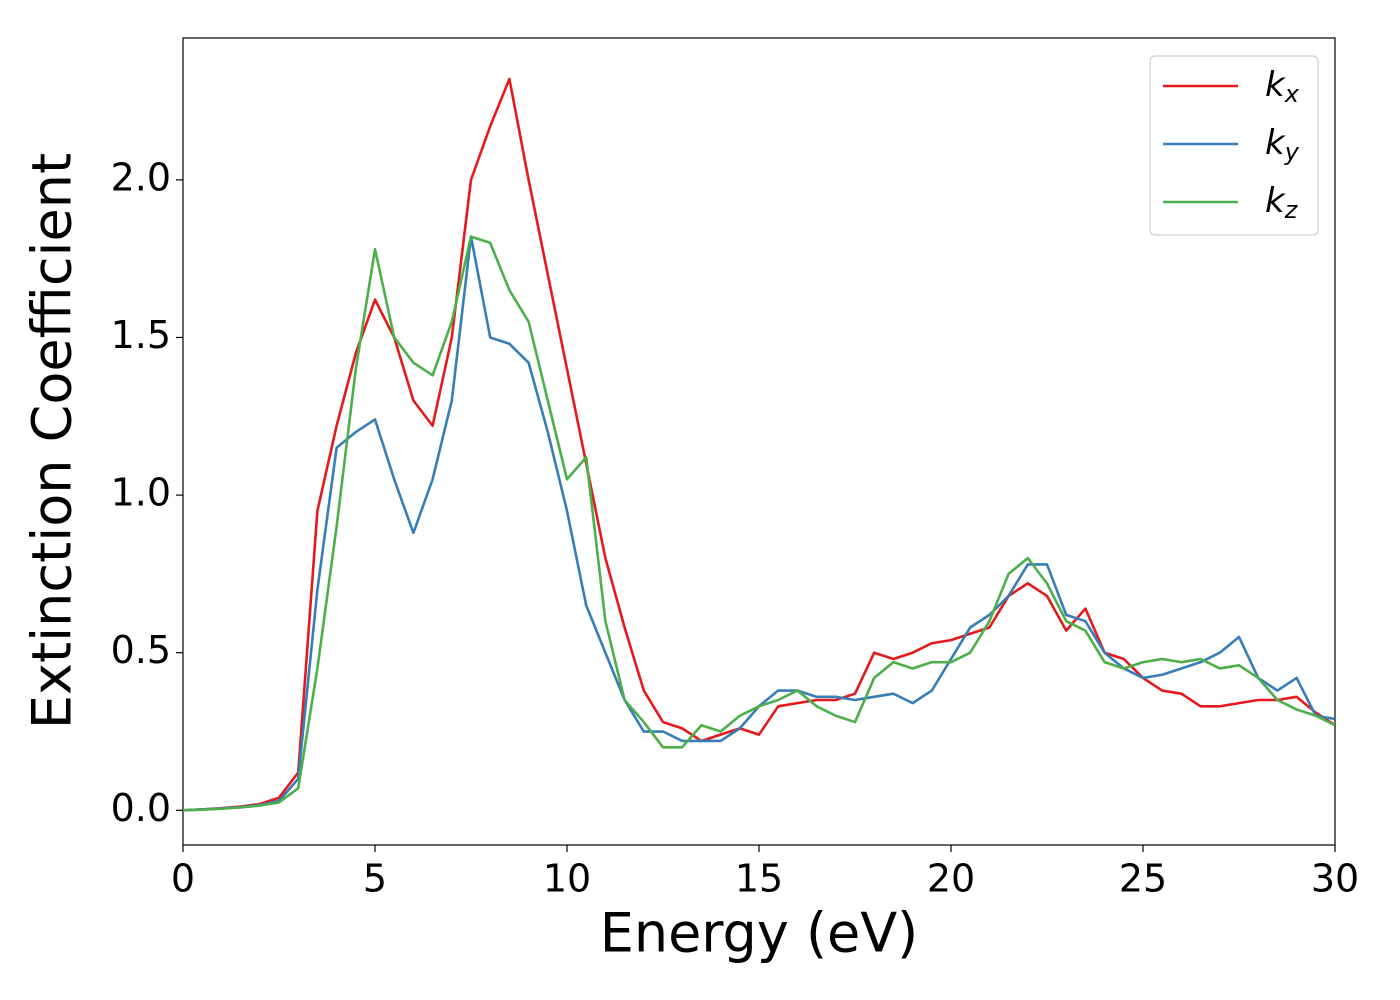  Describe the element at coordinates (52, 441) in the screenshot. I see `y-axis-label: Extinction Coefficient` at that location.